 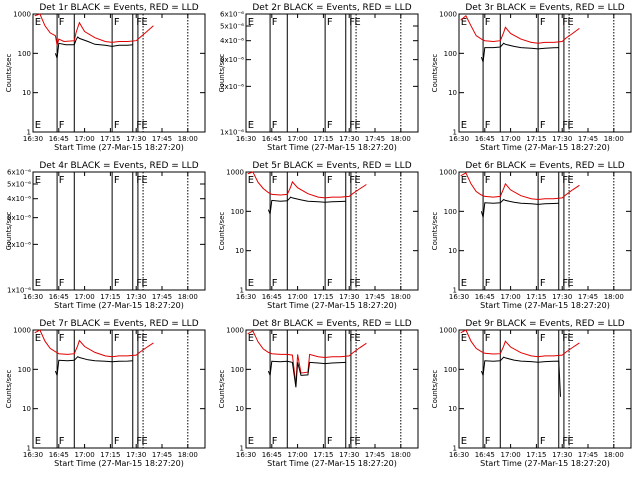 I want to click on y-tick-label: 3x10⁻⁶, so click(x=19, y=218).